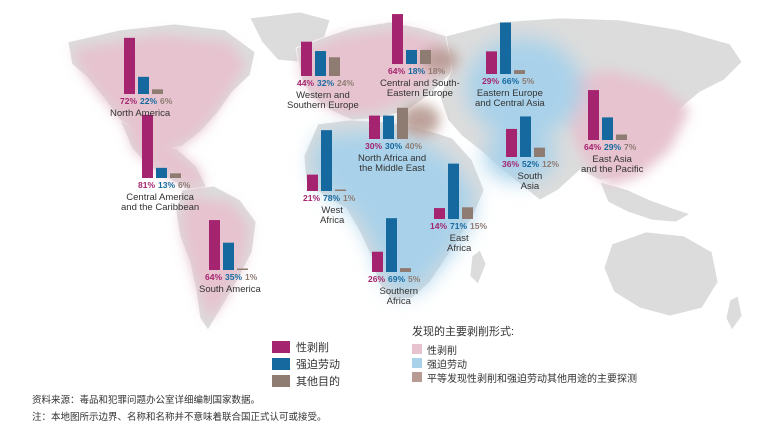  What do you see at coordinates (505, 48) in the screenshot?
I see `bar-eastern-europe-and-central-asia-forced` at bounding box center [505, 48].